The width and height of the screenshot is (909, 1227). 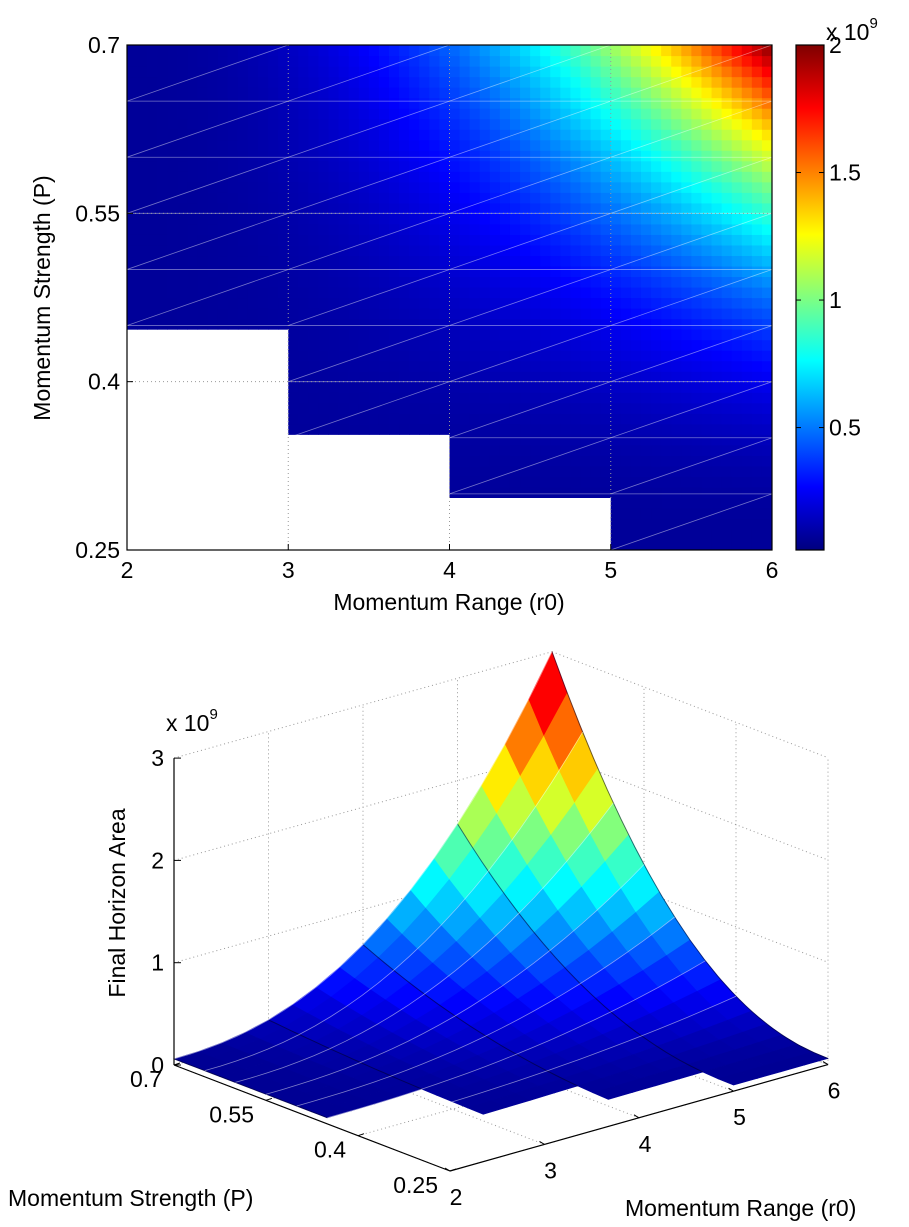 I want to click on surface-y-axis-label: Momentum Strength (P), so click(x=130, y=1198).